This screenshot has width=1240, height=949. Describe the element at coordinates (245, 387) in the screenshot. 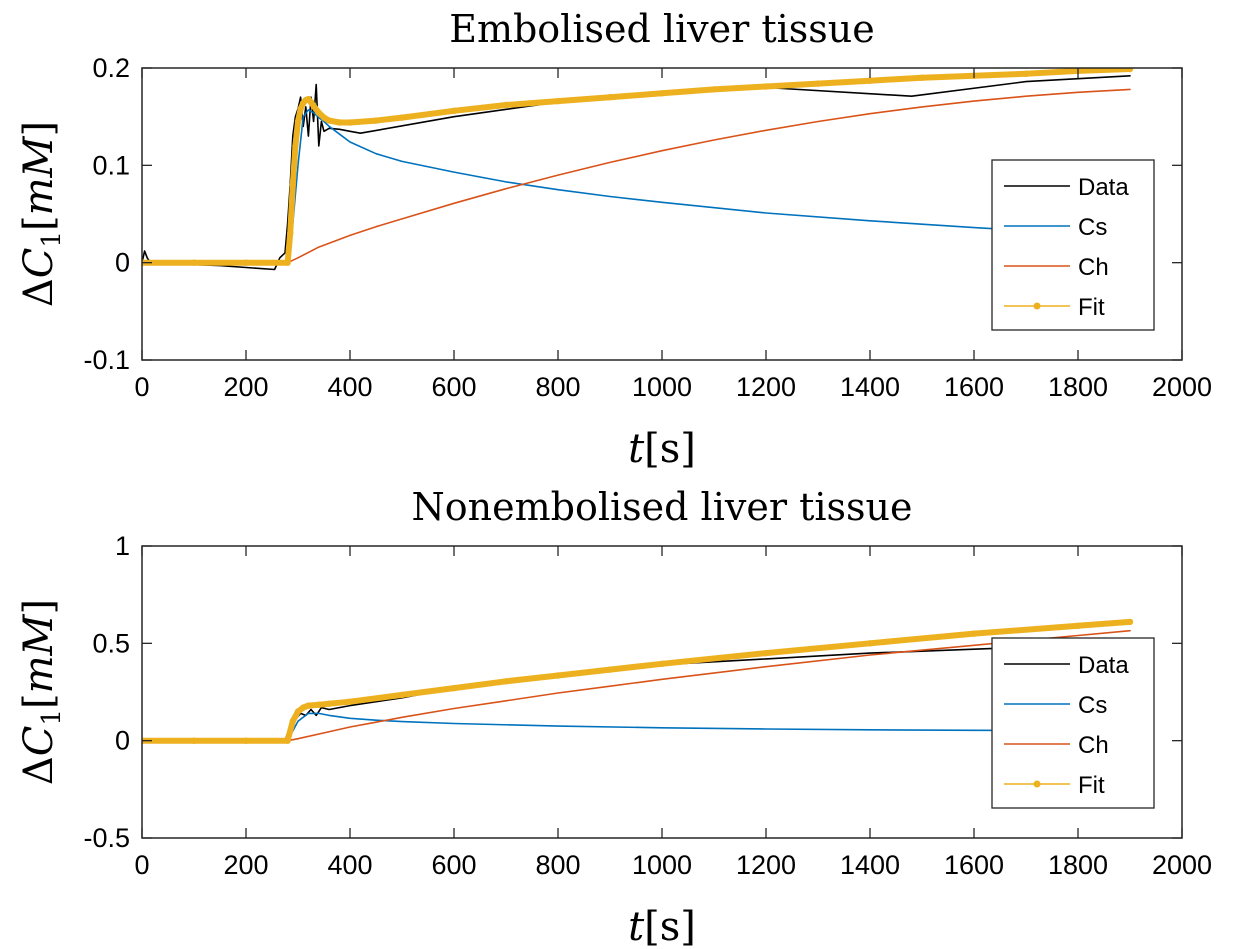

I see `x-tick-label: 200` at that location.